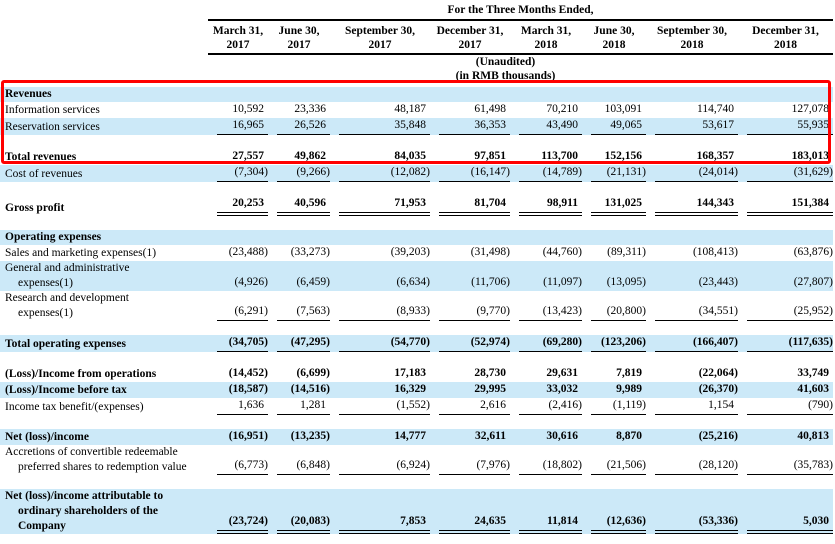  I want to click on value-cell: (14,452), so click(248, 373).